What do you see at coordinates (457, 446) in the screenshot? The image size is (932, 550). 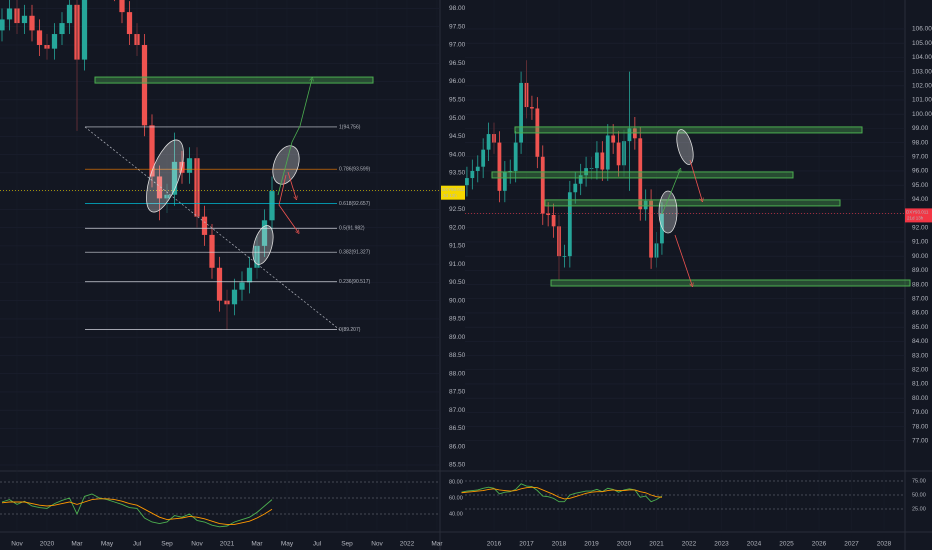 I see `y-tick-label: 86.00` at bounding box center [457, 446].